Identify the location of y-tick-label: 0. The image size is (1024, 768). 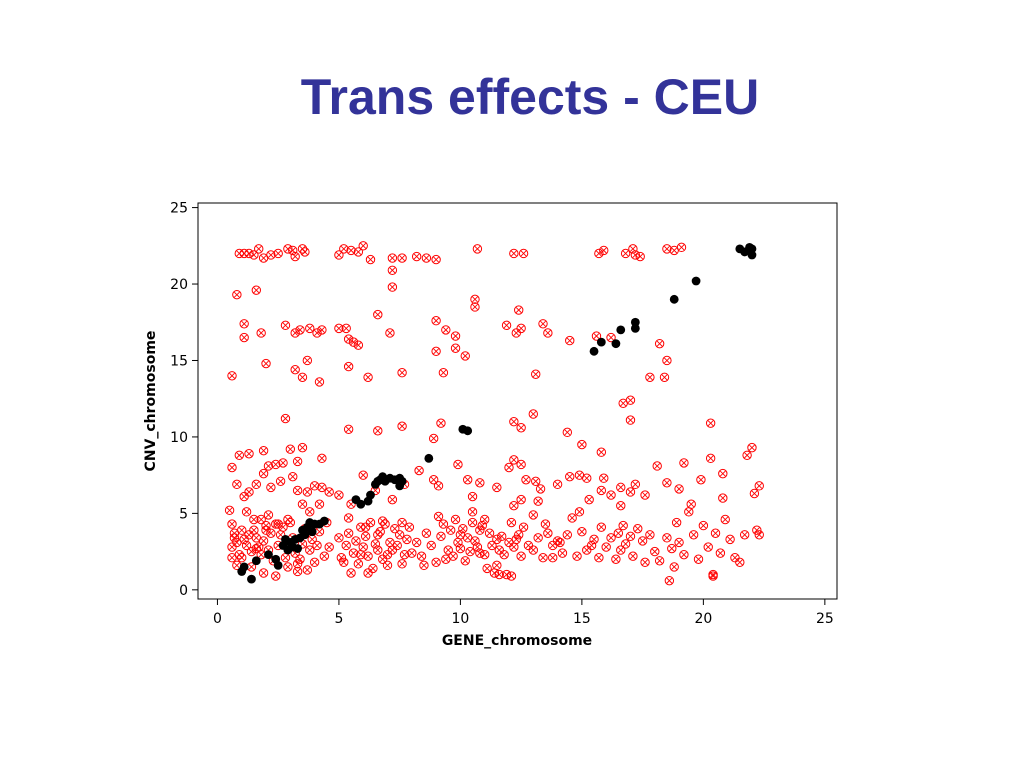
(183, 591).